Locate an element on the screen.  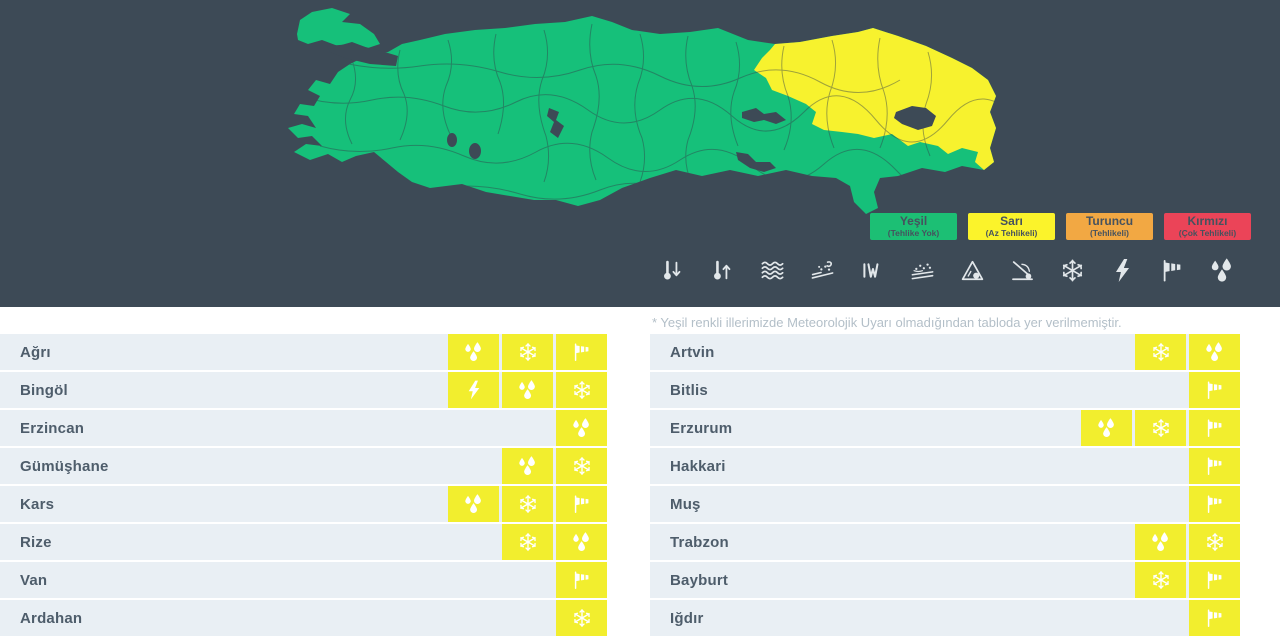
province-row: Kars is located at coordinates (303, 504).